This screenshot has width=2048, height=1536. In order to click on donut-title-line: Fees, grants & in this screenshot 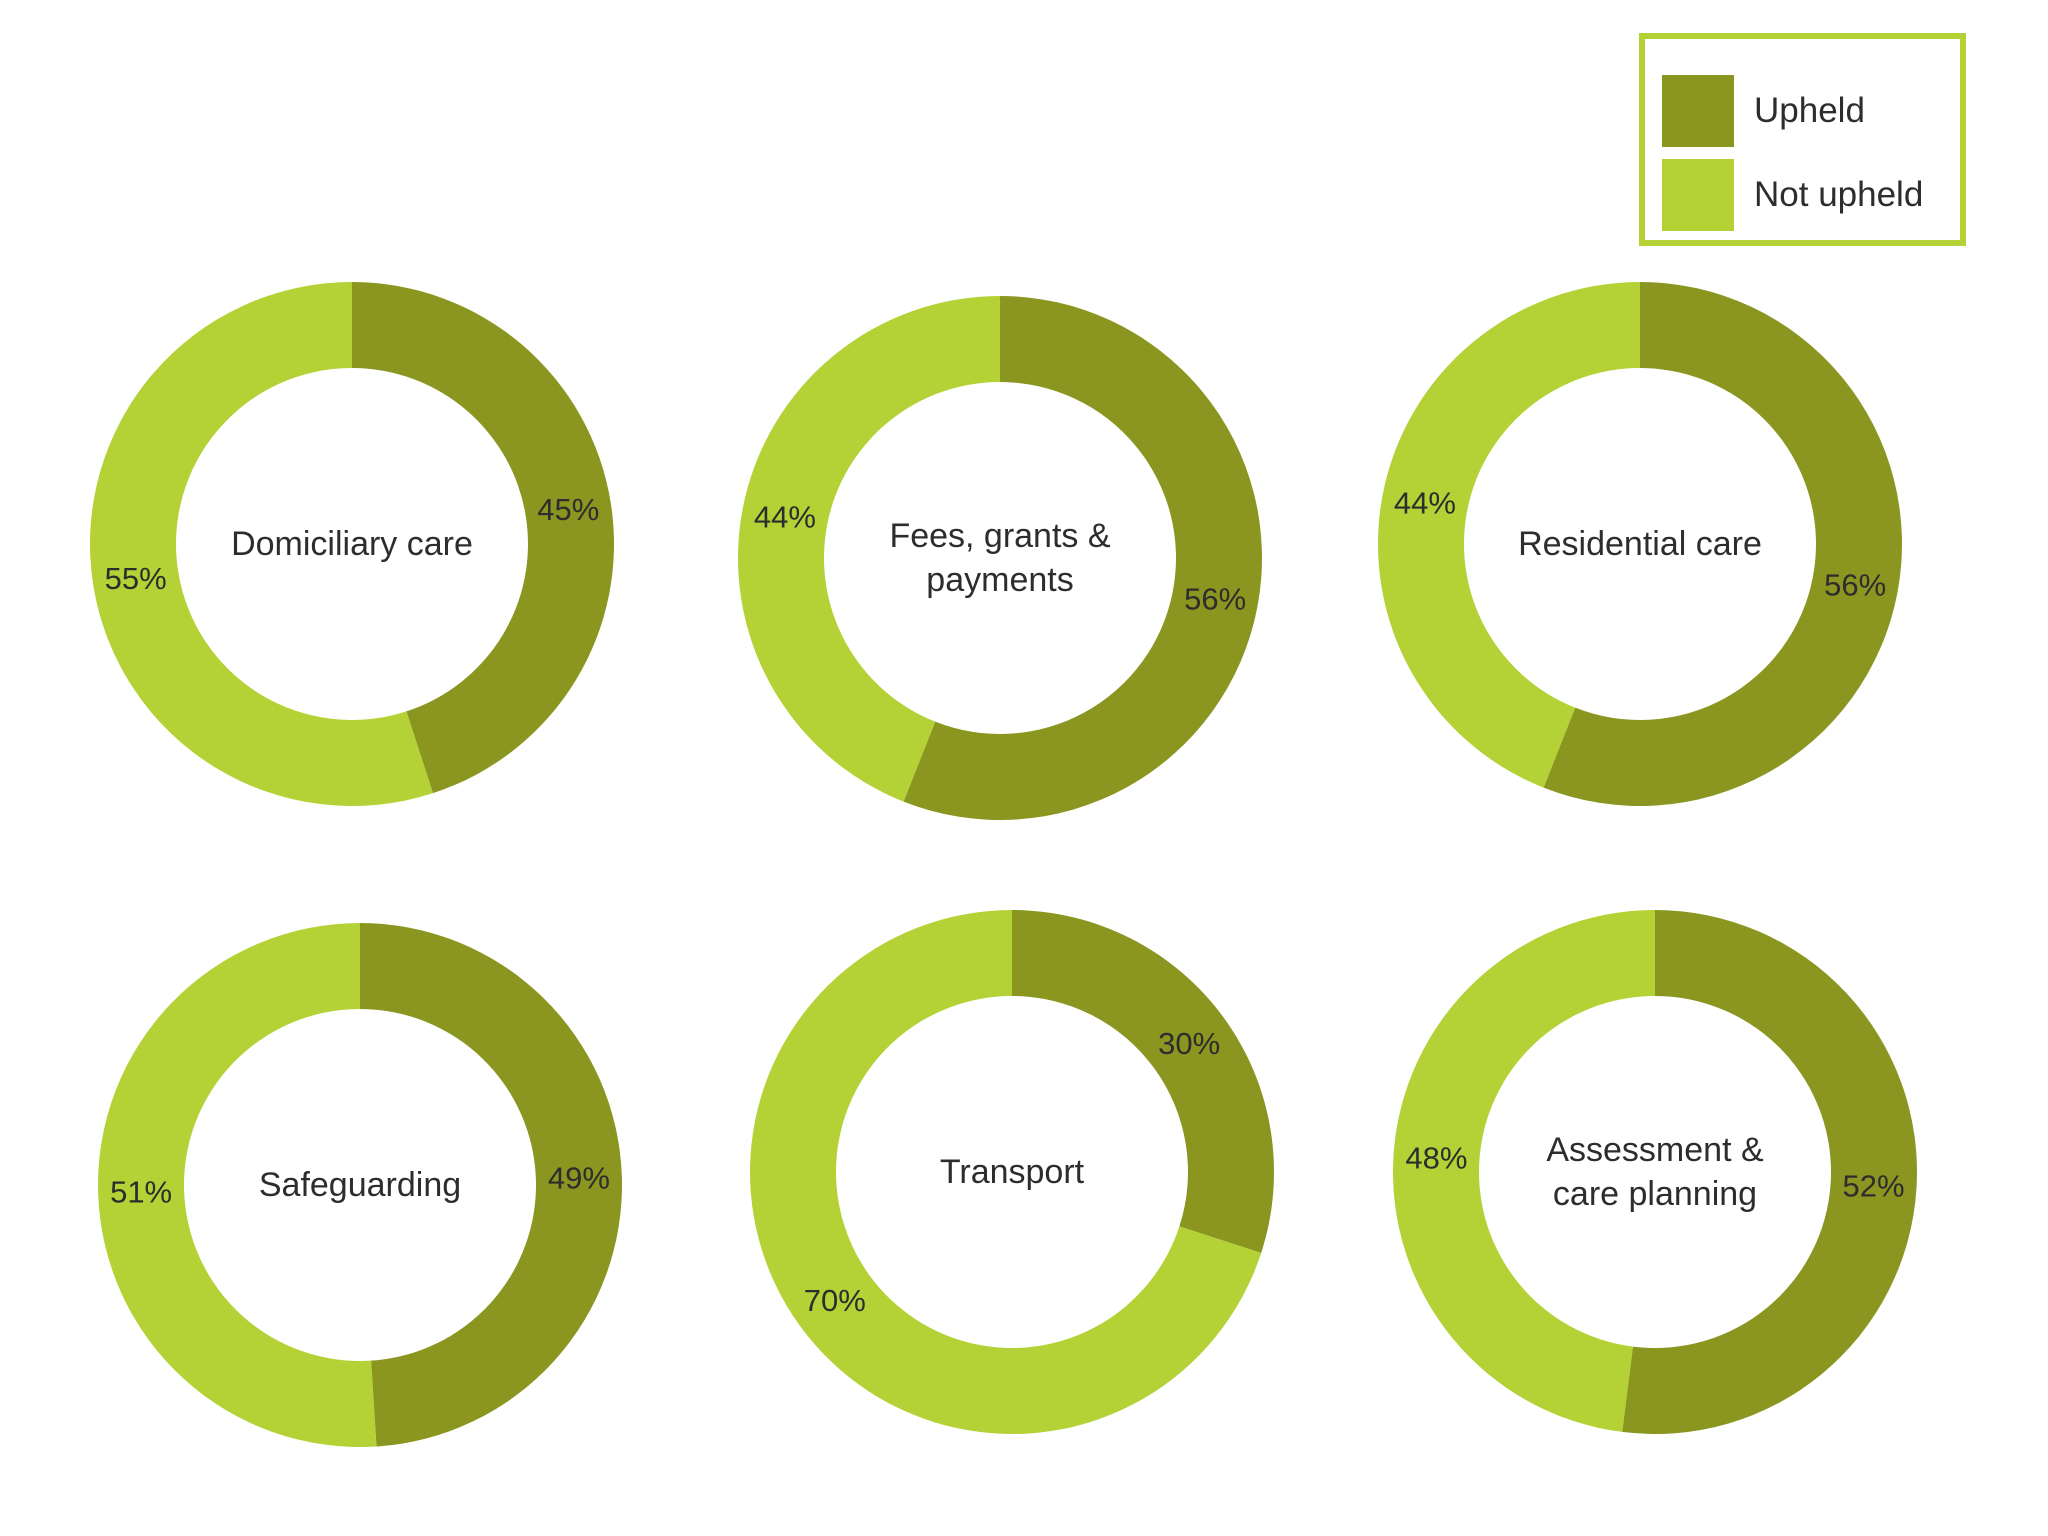, I will do `click(999, 536)`.